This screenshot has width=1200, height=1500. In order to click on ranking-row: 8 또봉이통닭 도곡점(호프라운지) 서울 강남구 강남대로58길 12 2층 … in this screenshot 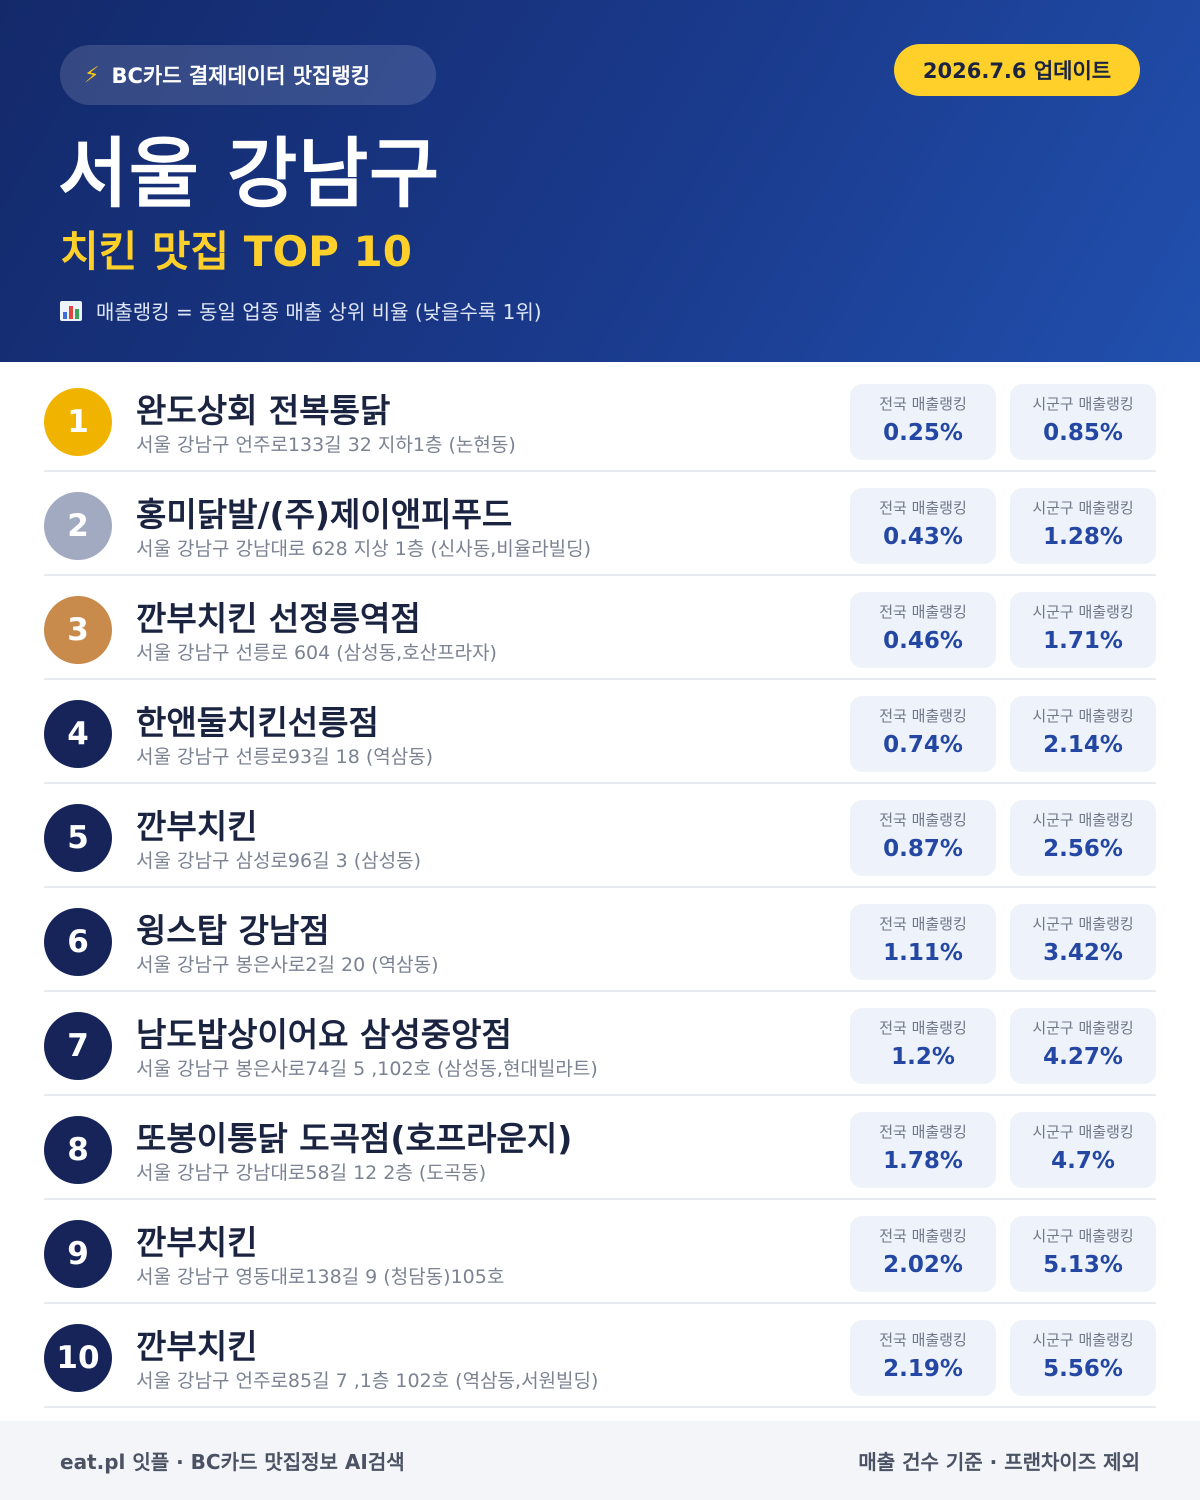, I will do `click(600, 1148)`.